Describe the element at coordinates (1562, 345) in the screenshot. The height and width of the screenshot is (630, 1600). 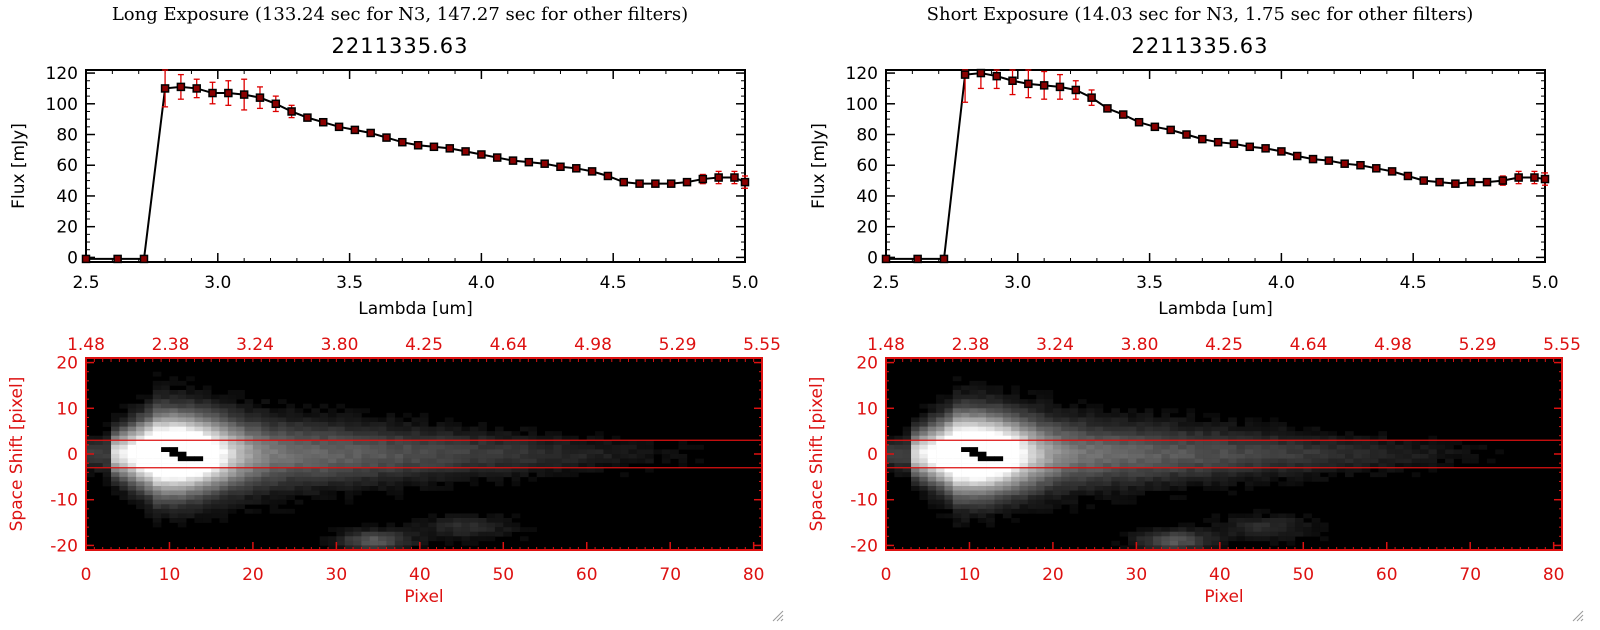
I see `top-axis-label: 5.55` at that location.